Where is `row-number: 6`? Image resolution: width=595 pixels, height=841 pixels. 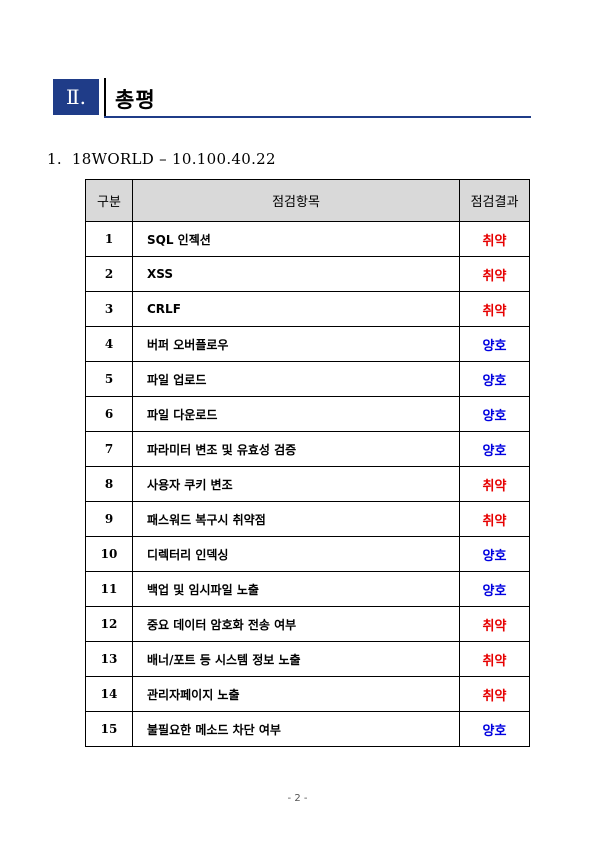
row-number: 6 is located at coordinates (109, 414).